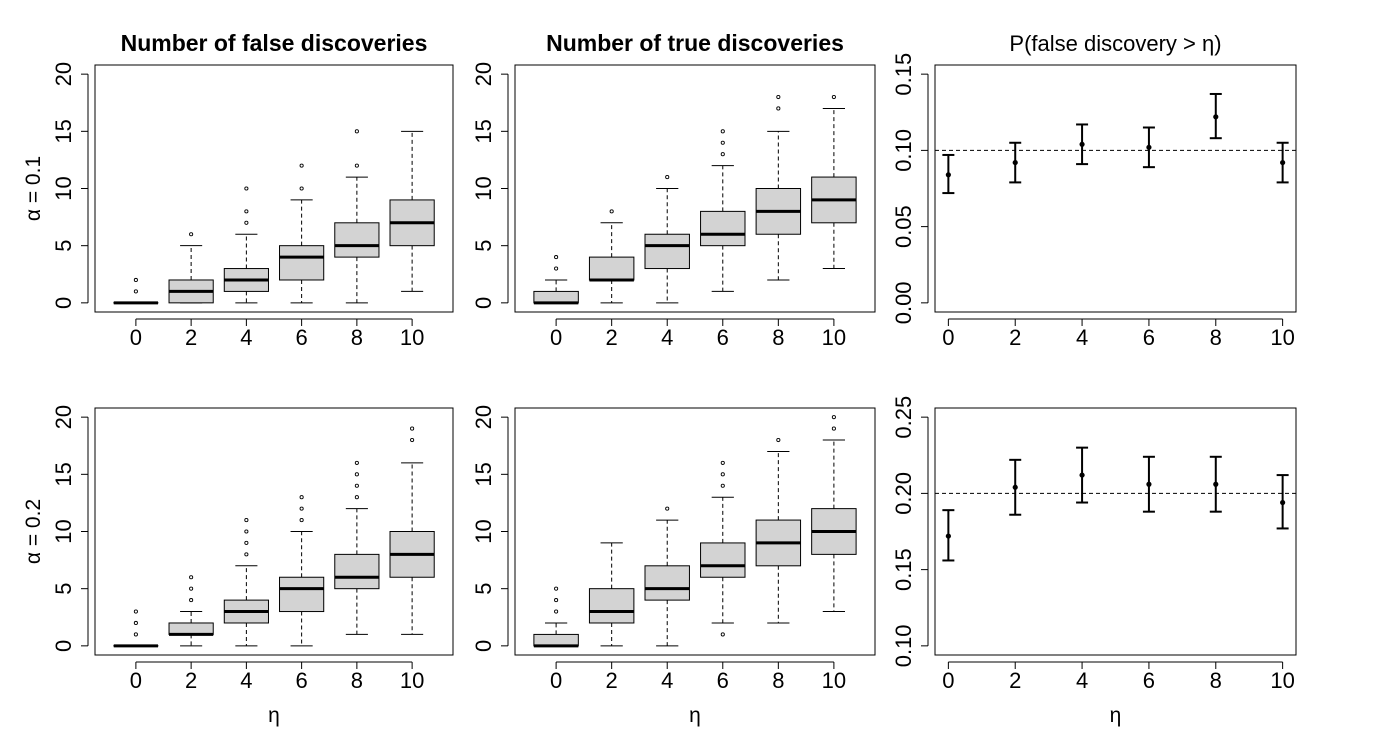 The width and height of the screenshot is (1375, 750). What do you see at coordinates (1115, 531) in the screenshot?
I see `plot-frame` at bounding box center [1115, 531].